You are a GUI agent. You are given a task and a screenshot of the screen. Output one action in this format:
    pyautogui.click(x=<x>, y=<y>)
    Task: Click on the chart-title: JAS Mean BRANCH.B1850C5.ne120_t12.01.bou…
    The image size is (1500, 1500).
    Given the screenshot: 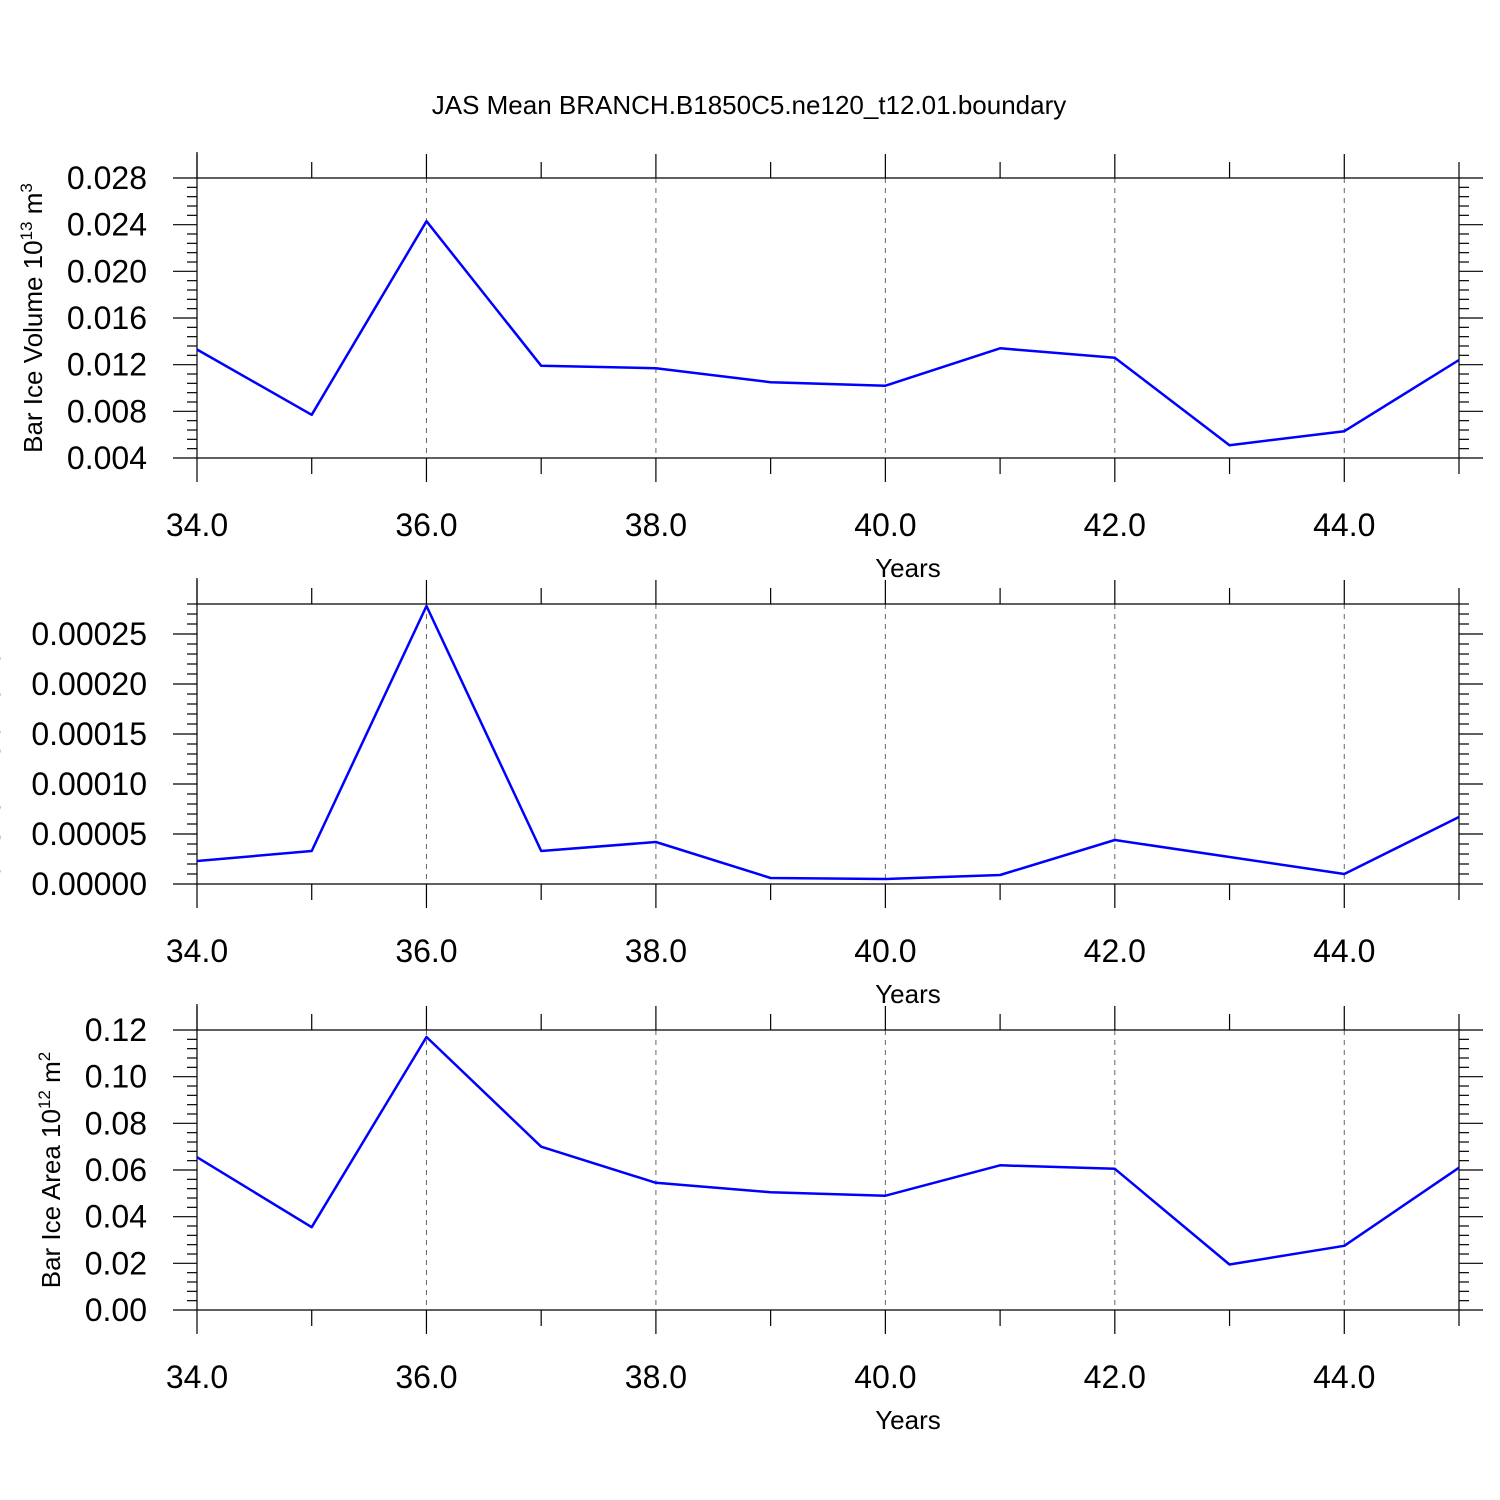 What is the action you would take?
    pyautogui.click(x=749, y=105)
    